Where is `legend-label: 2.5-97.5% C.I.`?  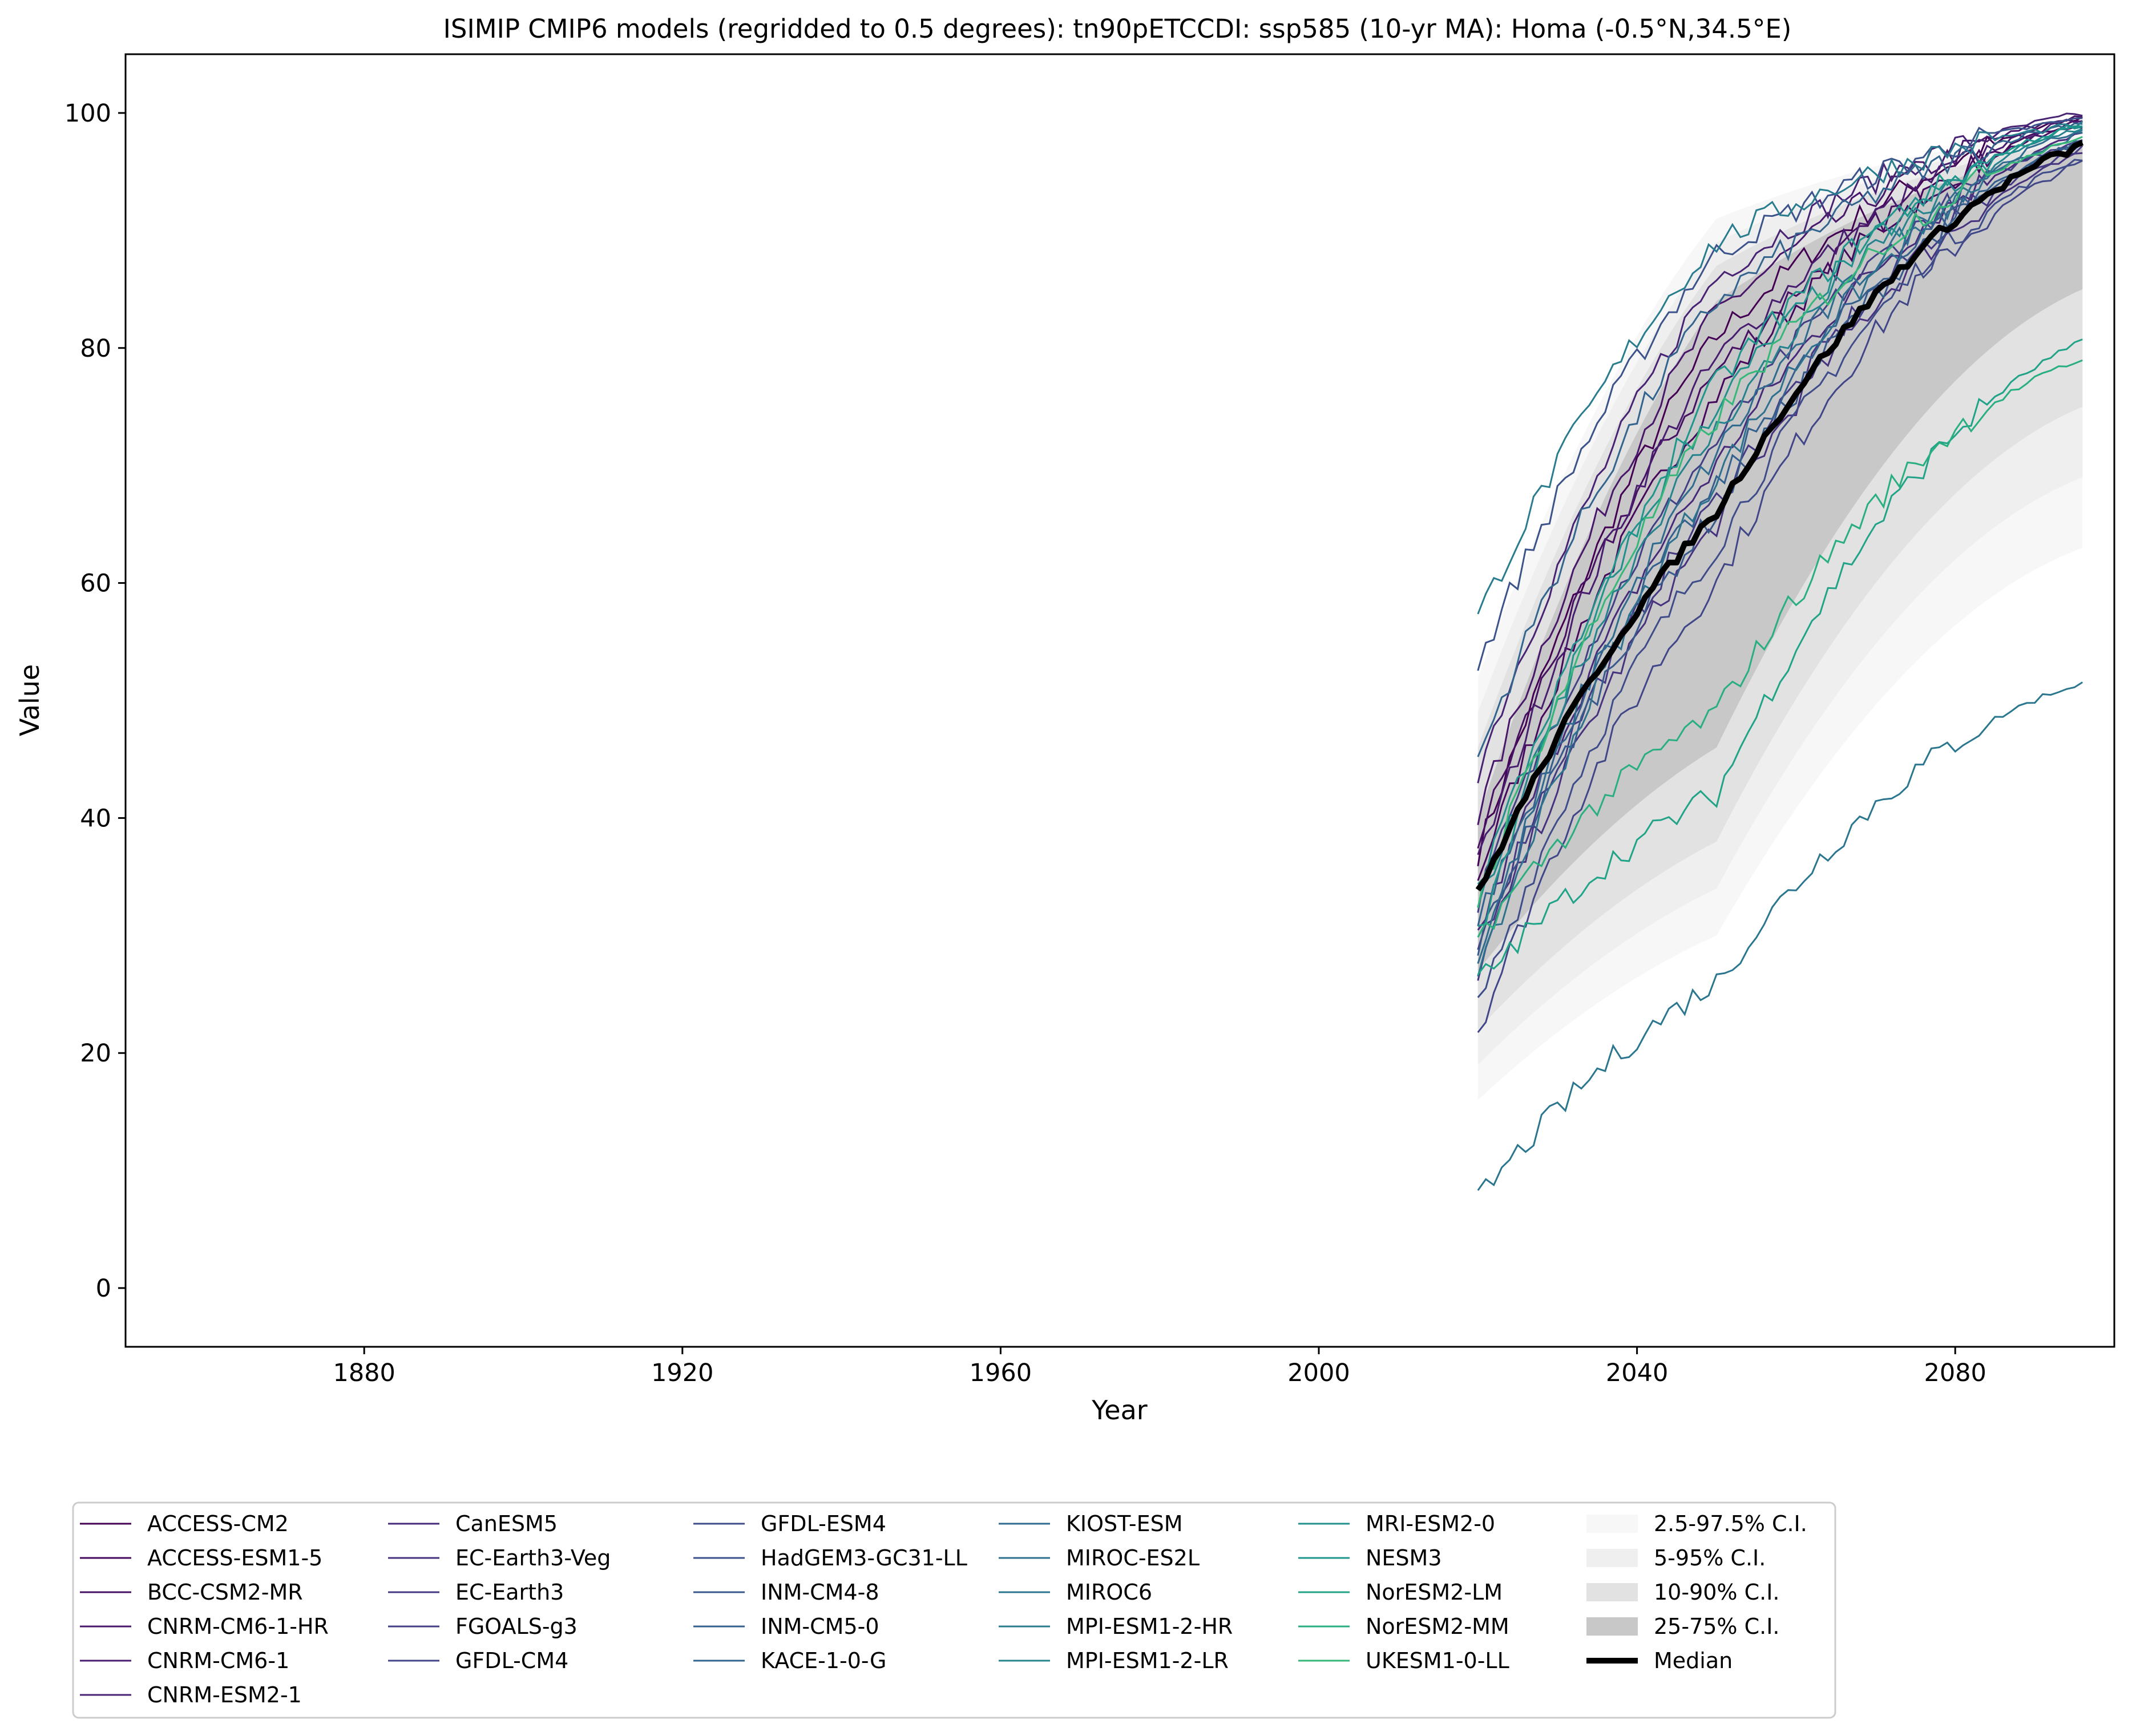
legend-label: 2.5-97.5% C.I. is located at coordinates (1730, 1523).